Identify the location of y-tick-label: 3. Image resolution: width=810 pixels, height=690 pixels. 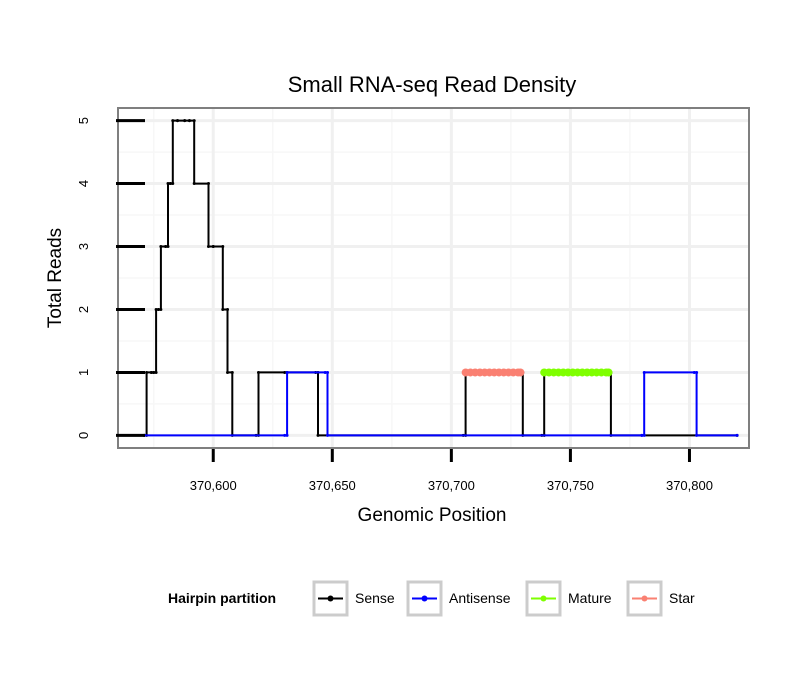
(83, 246).